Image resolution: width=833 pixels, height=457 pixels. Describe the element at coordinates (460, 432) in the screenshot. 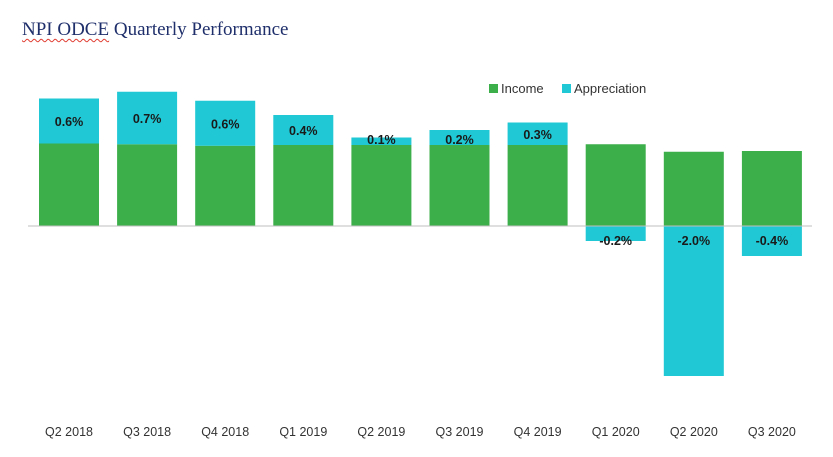

I see `x-tick-label: Q3 2019` at that location.